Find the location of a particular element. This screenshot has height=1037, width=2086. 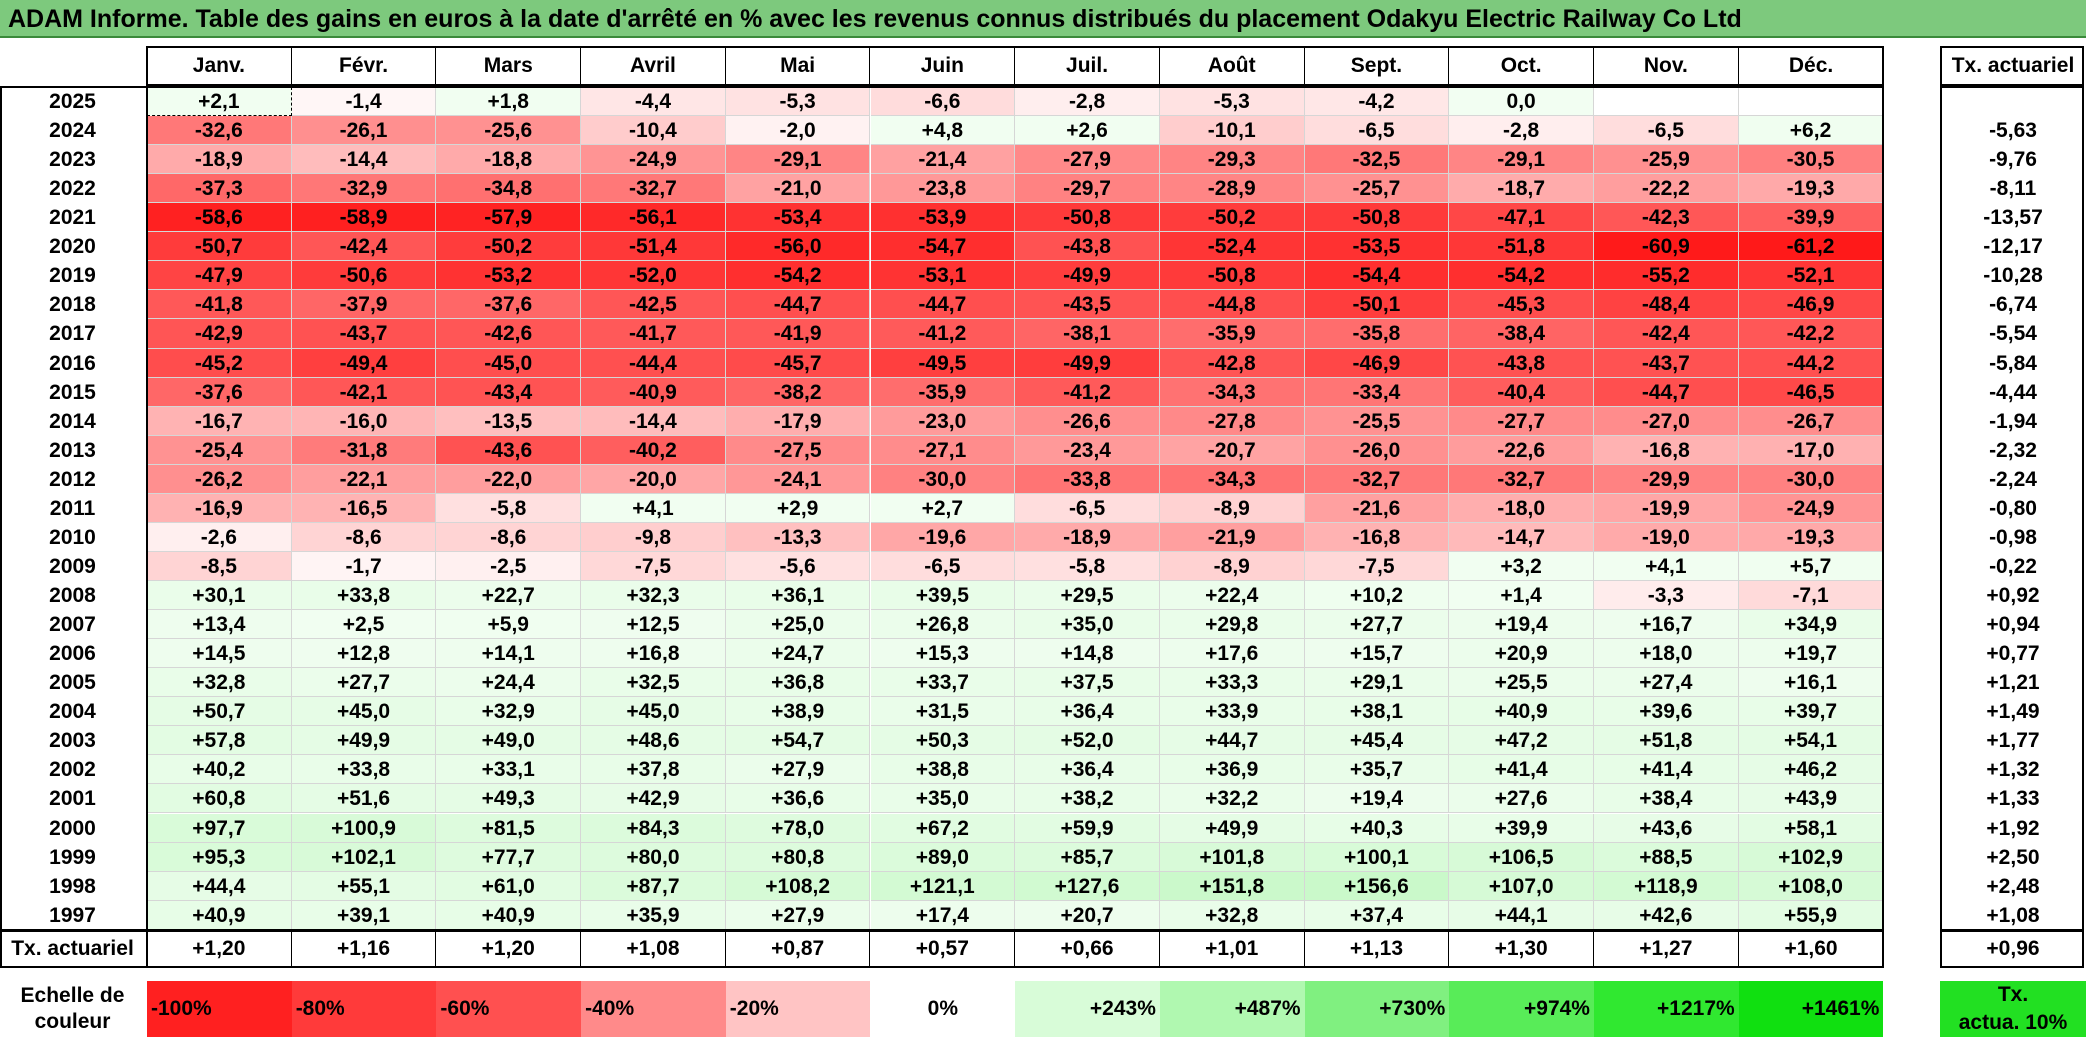

table-cell: +55,1 is located at coordinates (364, 886).